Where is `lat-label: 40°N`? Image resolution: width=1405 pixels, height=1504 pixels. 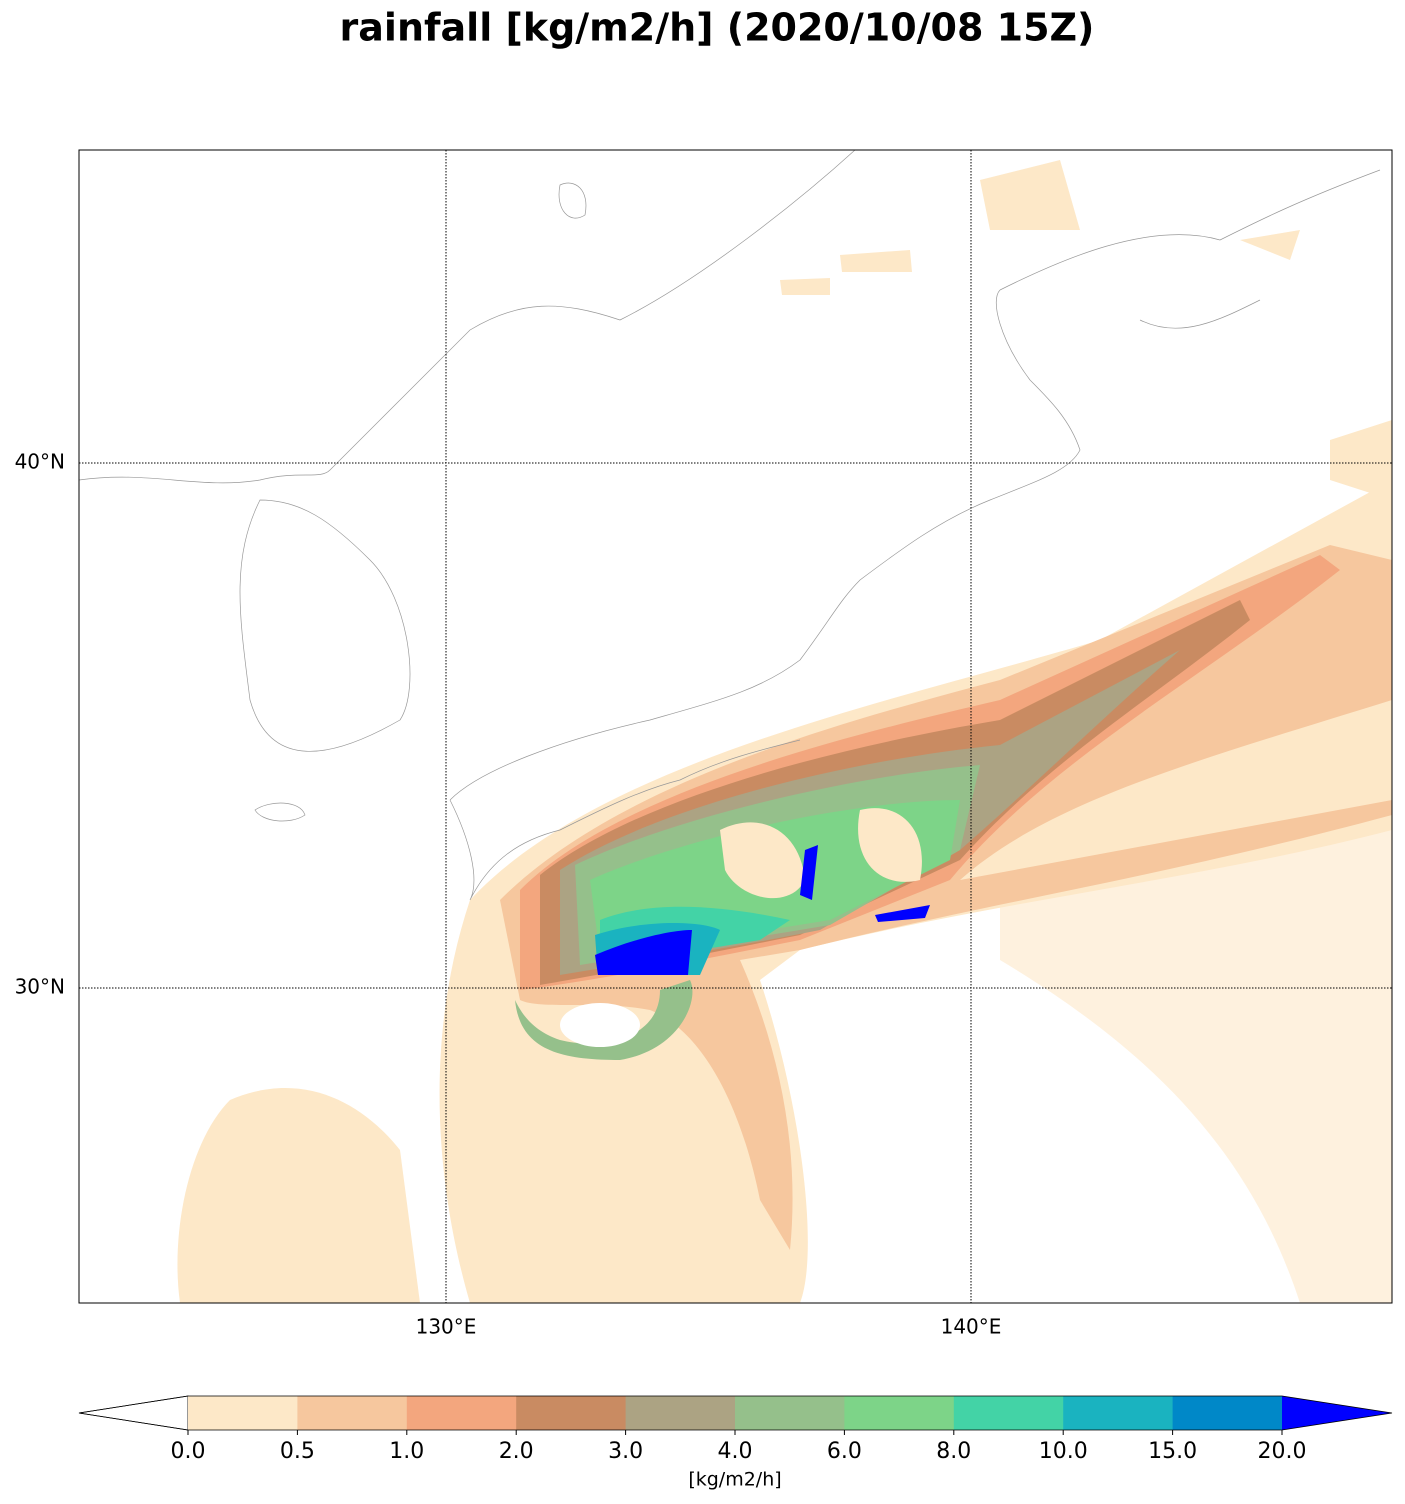
lat-label: 40°N is located at coordinates (40, 462).